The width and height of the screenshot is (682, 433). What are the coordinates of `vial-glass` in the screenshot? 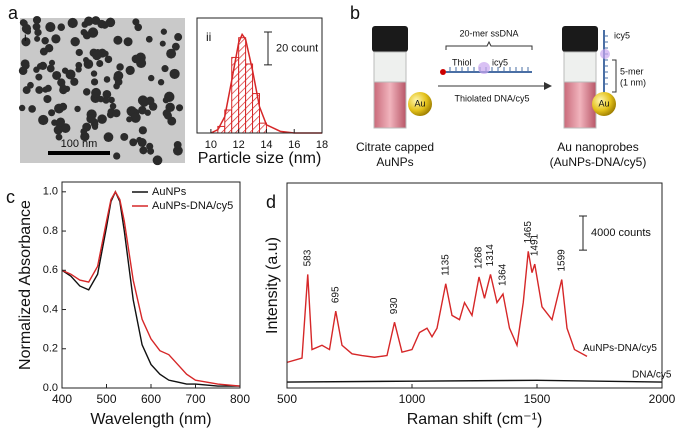 It's located at (580, 67).